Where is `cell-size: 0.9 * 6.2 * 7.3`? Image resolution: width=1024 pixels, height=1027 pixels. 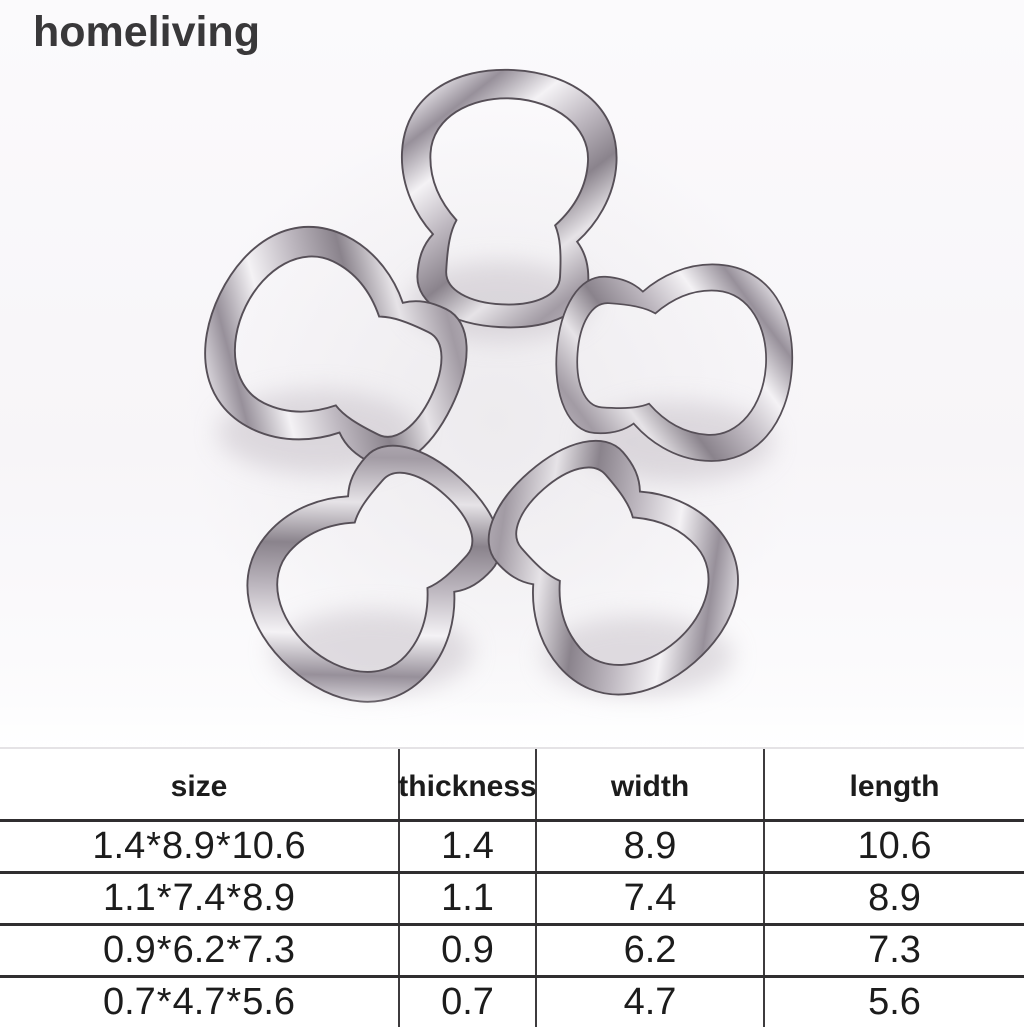 cell-size: 0.9 * 6.2 * 7.3 is located at coordinates (200, 950).